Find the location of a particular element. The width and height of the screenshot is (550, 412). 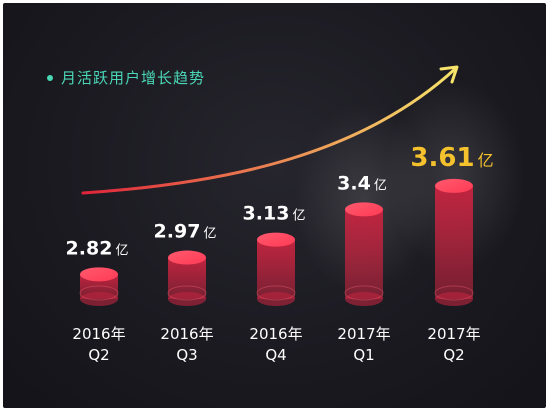

spotlight-glow is located at coordinates (454, 175).